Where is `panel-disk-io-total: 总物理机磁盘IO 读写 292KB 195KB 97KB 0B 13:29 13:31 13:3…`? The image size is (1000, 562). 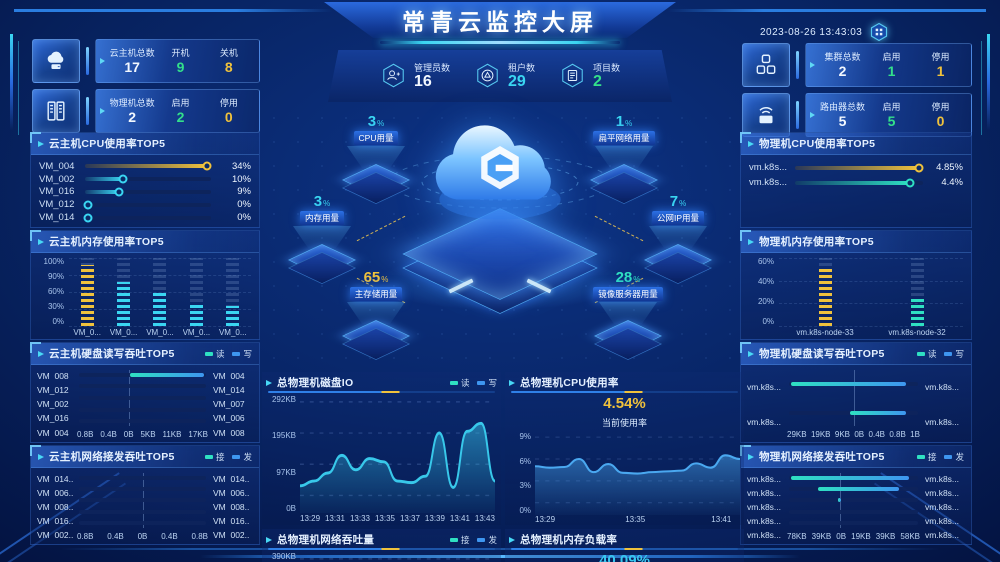
panel-disk-io-total: 总物理机磁盘IO 读写 292KB 195KB 97KB 0B 13:29 13:31 13:3… is located at coordinates (381, 448).